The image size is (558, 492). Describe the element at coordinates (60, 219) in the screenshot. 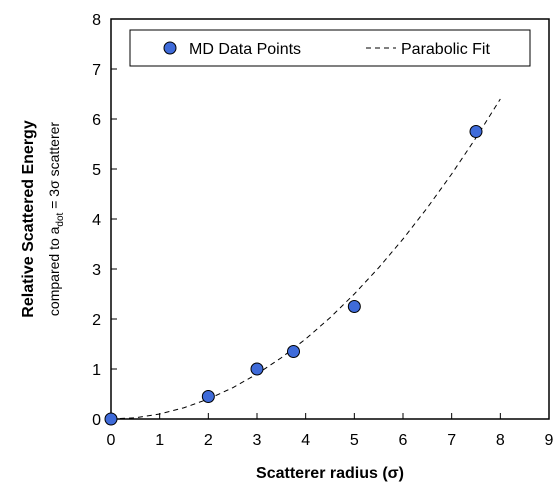

I see `y-axis-subtitle-subscript: dot` at that location.